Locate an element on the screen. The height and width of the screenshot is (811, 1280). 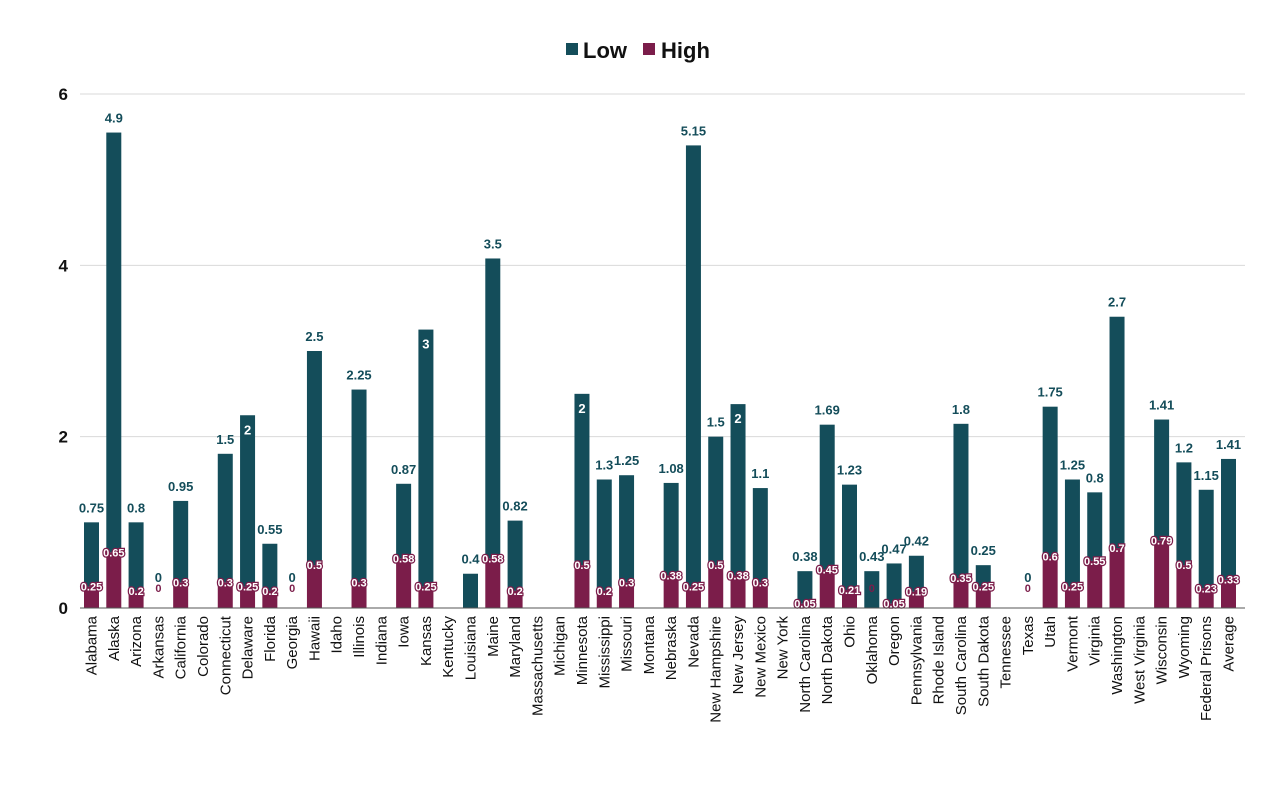
category-label: Minnesota is located at coordinates (582, 650).